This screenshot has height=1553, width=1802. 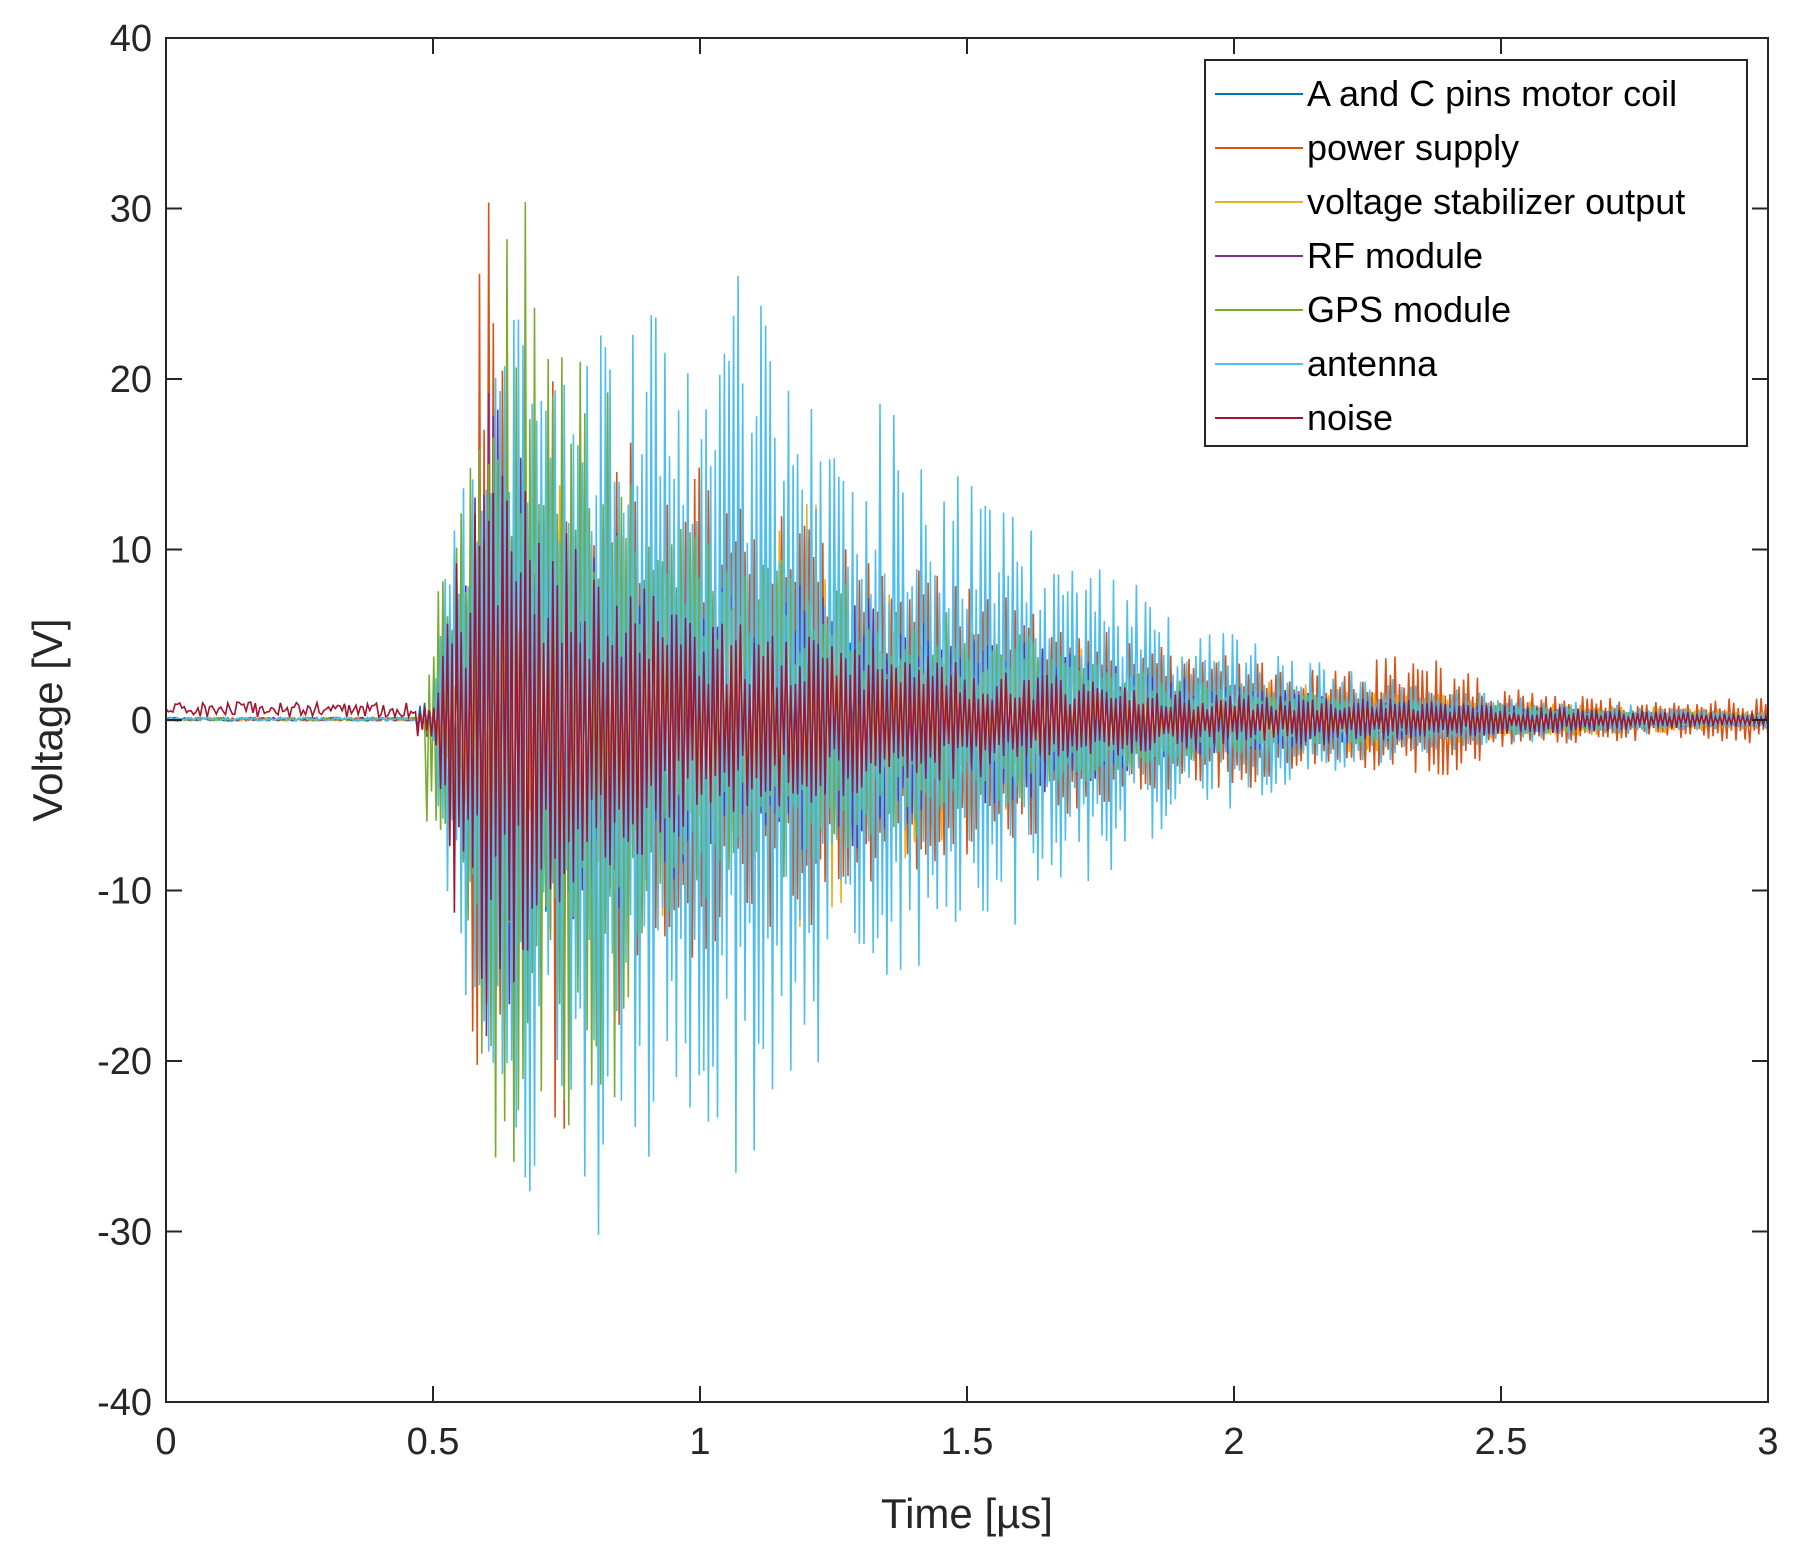 What do you see at coordinates (1492, 93) in the screenshot?
I see `legend-label-1: A and C pins motor coil` at bounding box center [1492, 93].